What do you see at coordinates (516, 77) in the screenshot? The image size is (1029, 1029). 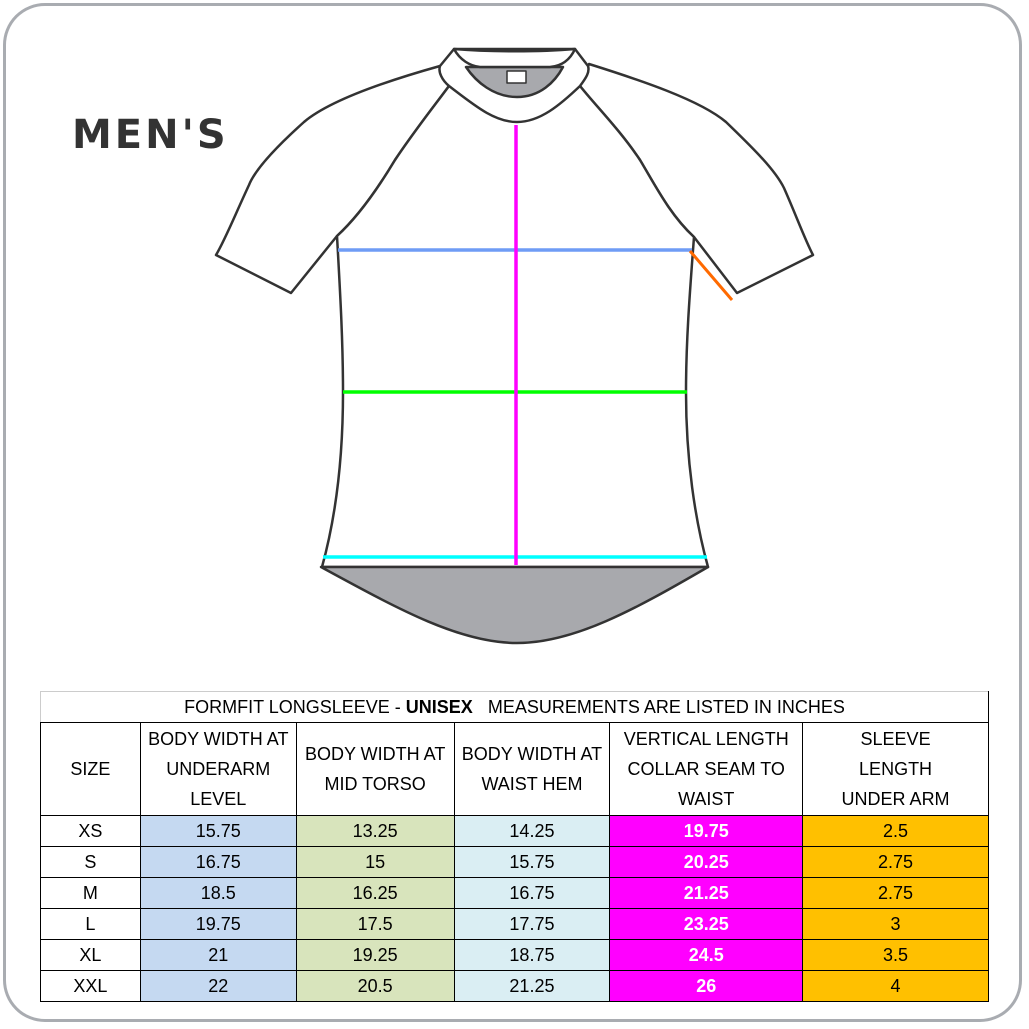 I see `neck-label` at bounding box center [516, 77].